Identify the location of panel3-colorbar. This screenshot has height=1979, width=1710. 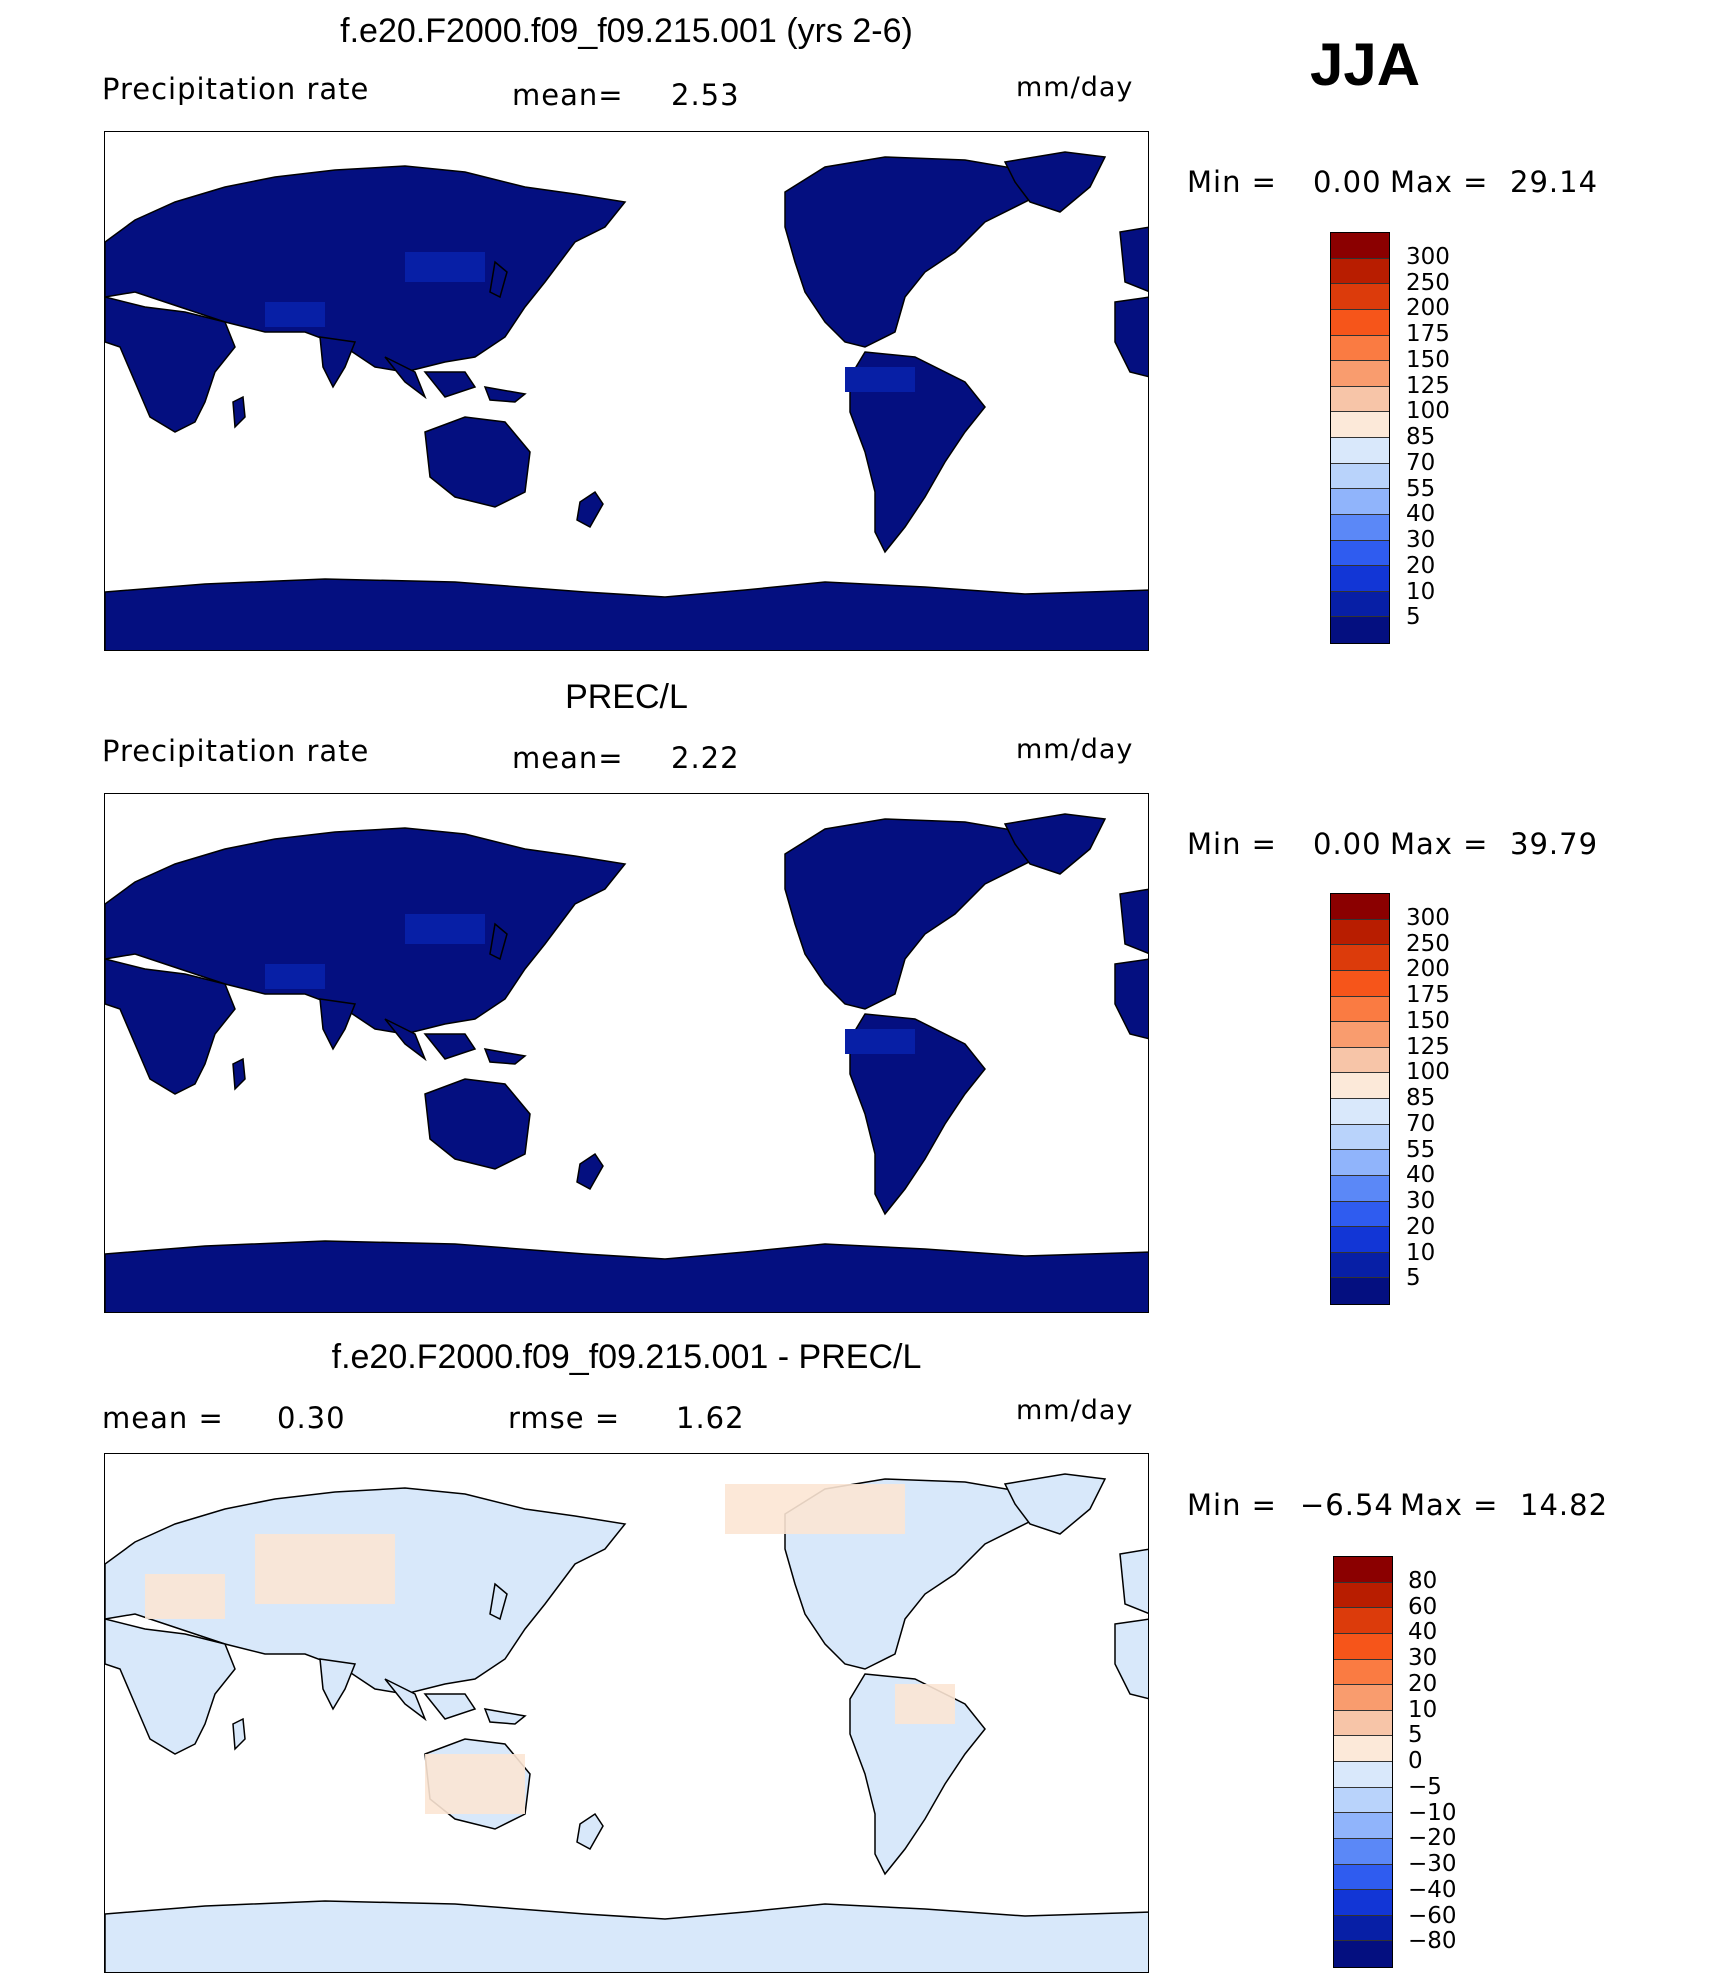
(1363, 1762).